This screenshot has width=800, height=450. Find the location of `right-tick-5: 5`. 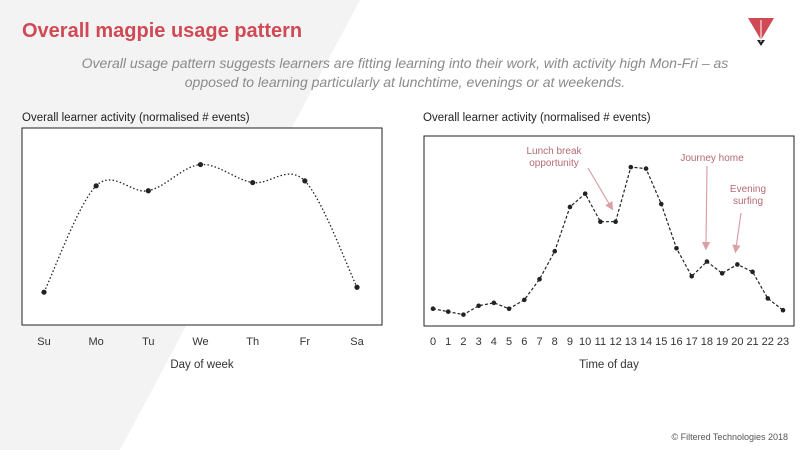

right-tick-5: 5 is located at coordinates (509, 342).